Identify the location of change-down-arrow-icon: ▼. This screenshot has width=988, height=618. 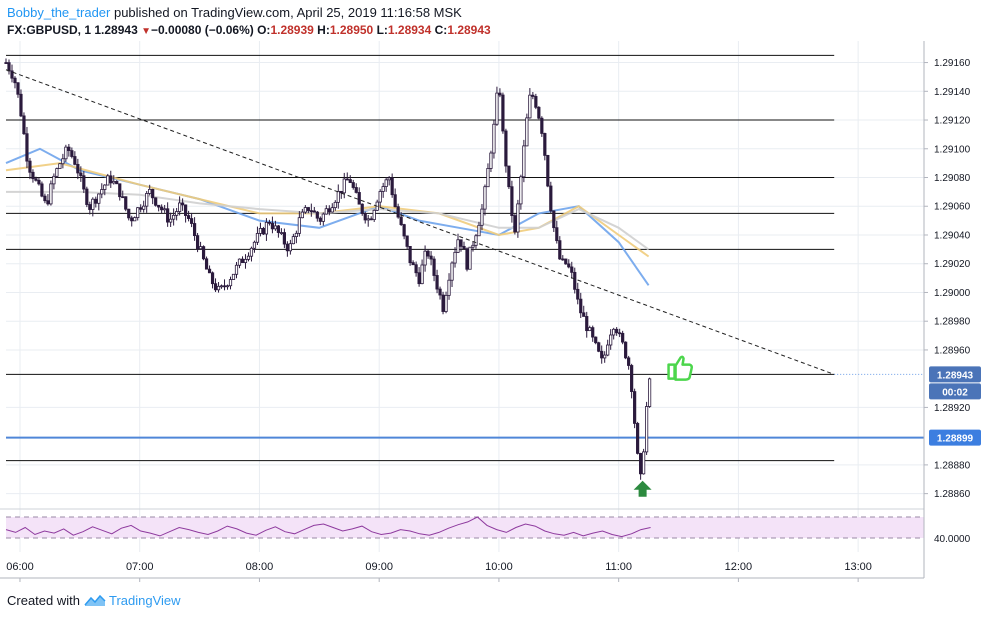
(146, 31).